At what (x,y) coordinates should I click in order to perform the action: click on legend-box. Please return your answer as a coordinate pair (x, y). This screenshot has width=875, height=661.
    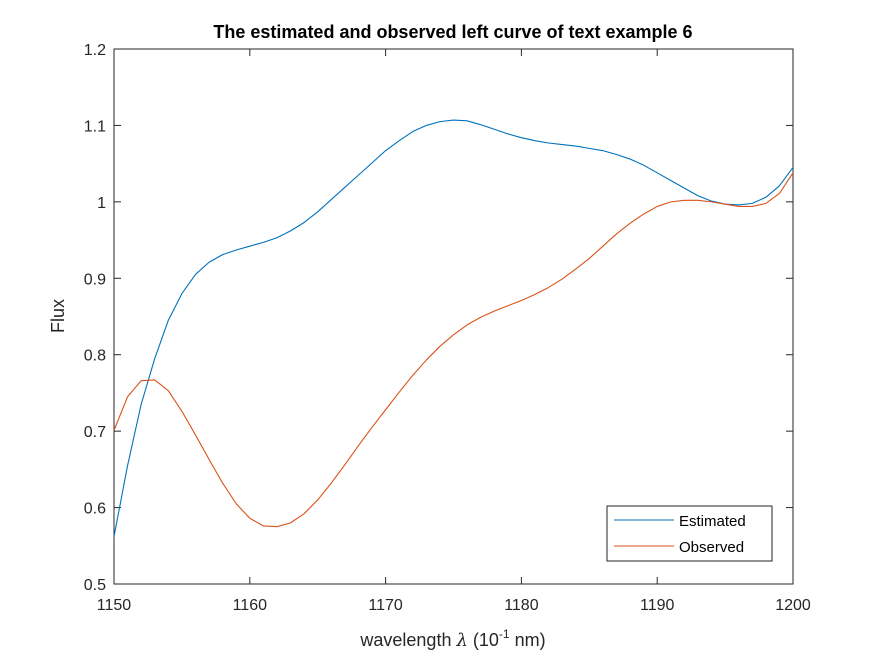
    Looking at the image, I should click on (689, 533).